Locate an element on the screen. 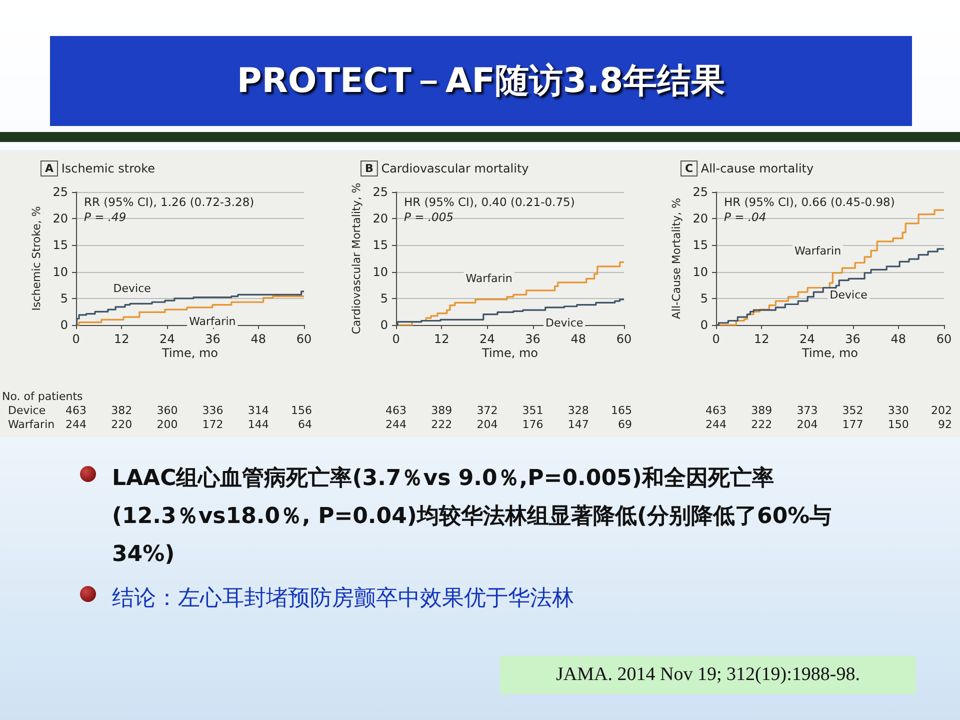 The image size is (960, 720). text: C is located at coordinates (689, 168).